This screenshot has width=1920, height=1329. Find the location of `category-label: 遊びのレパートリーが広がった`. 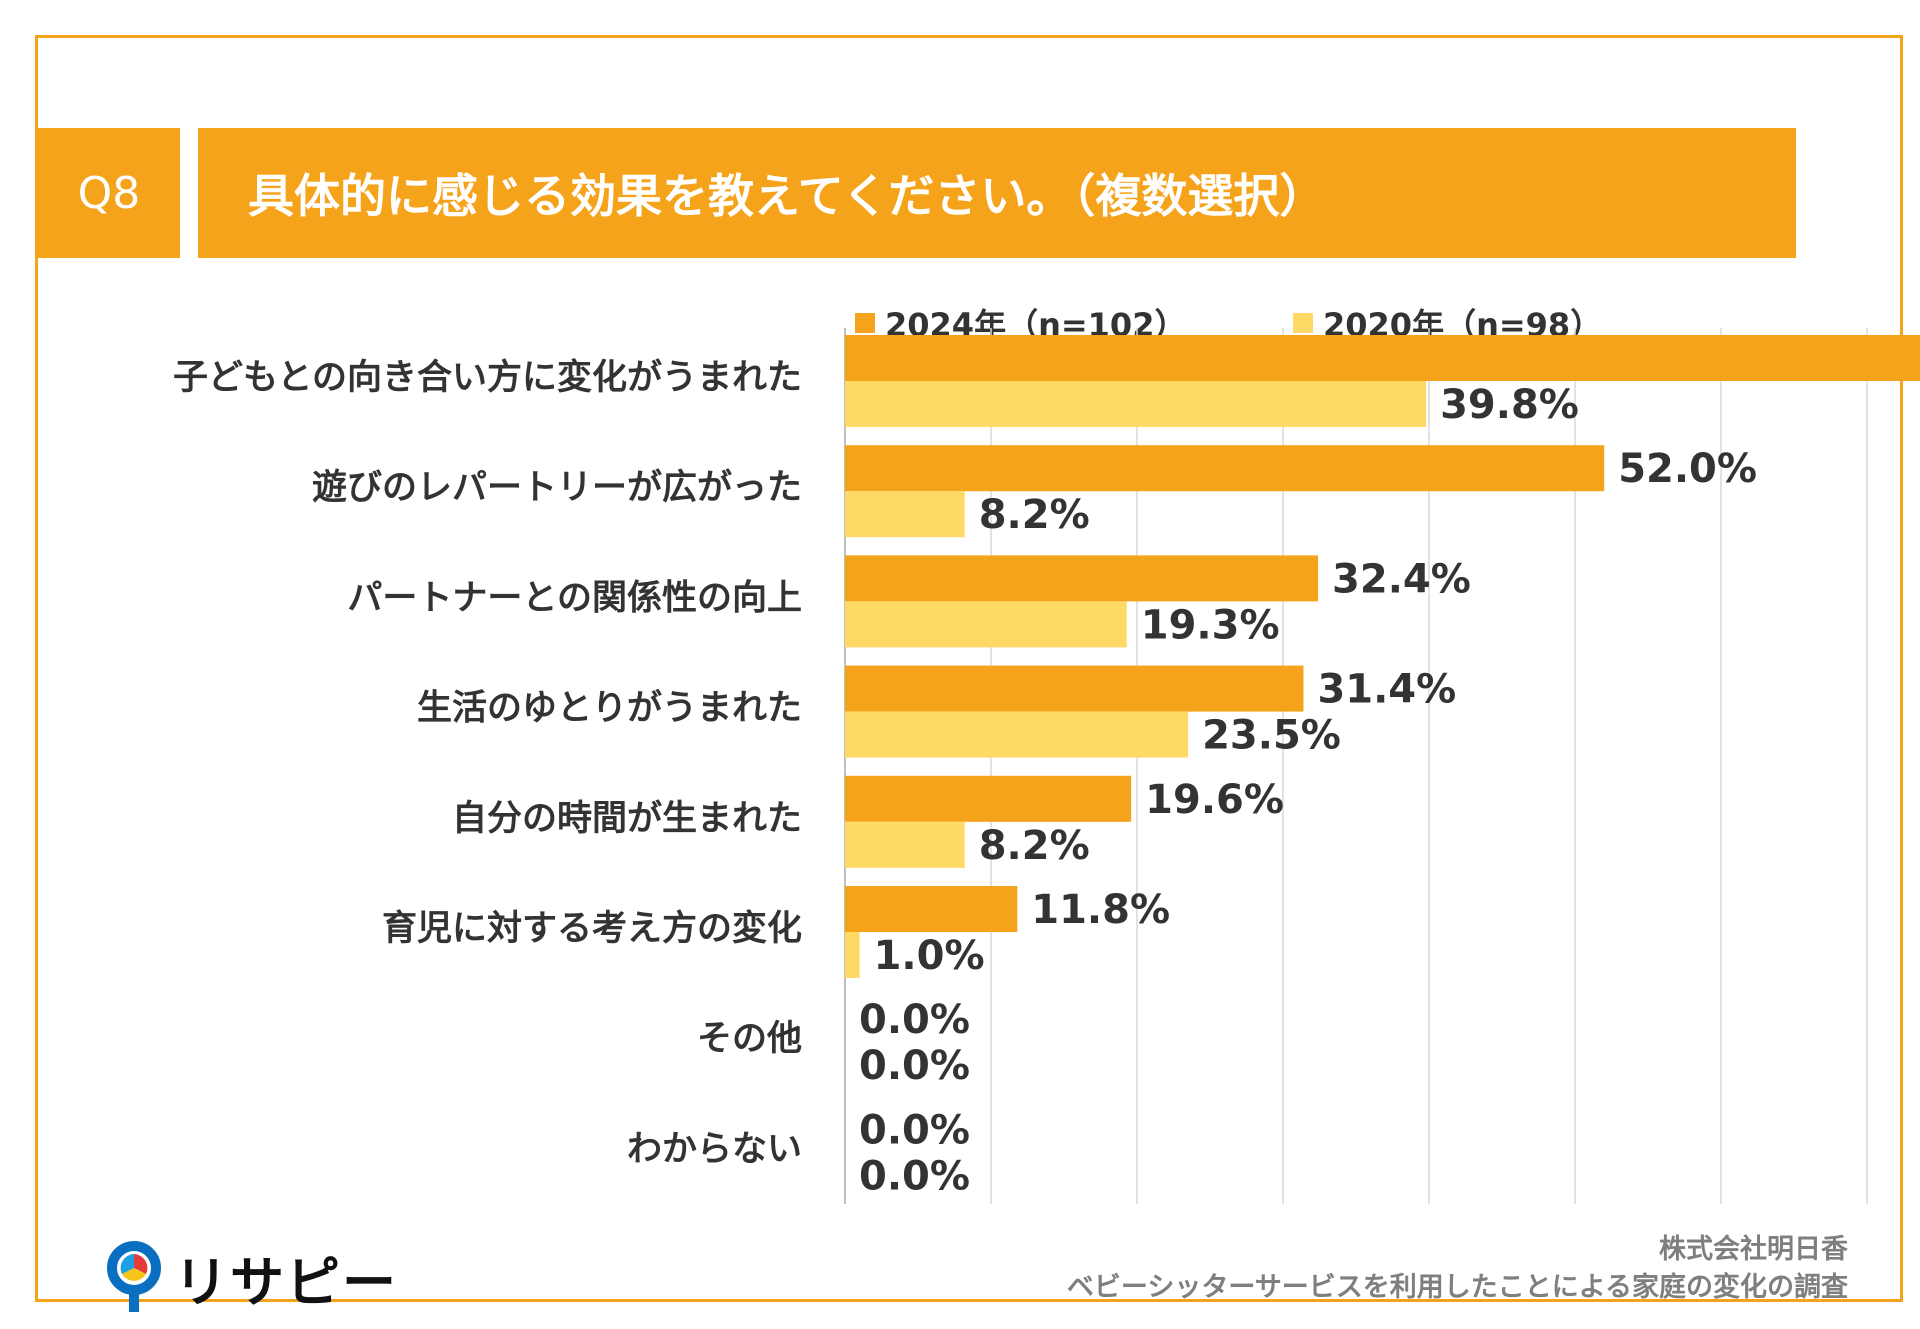

category-label: 遊びのレパートリーが広がった is located at coordinates (557, 488).